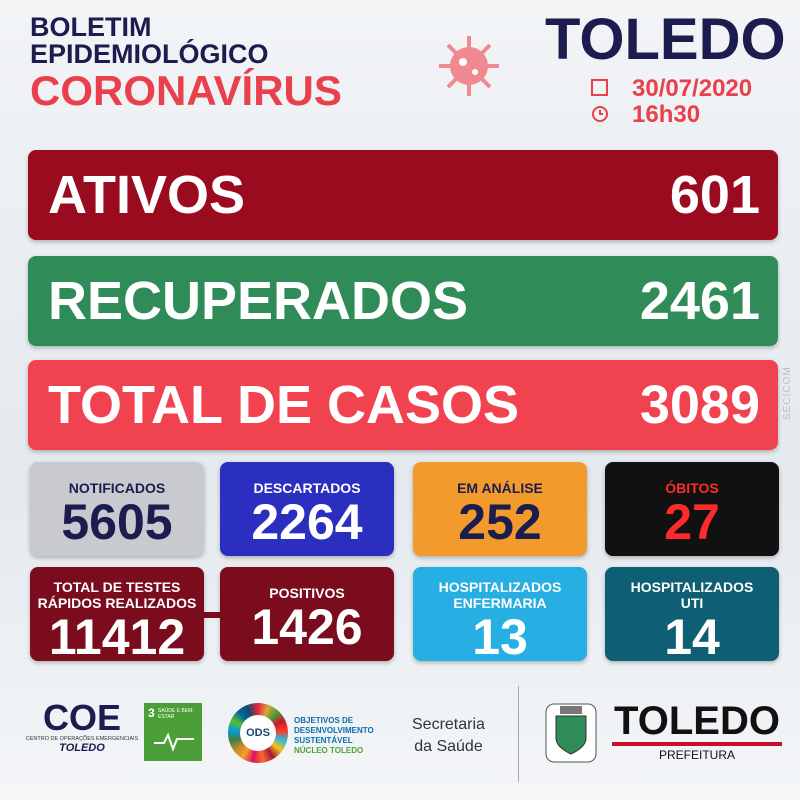 The image size is (800, 800). I want to click on card-label-line: POSITIVOS, so click(307, 593).